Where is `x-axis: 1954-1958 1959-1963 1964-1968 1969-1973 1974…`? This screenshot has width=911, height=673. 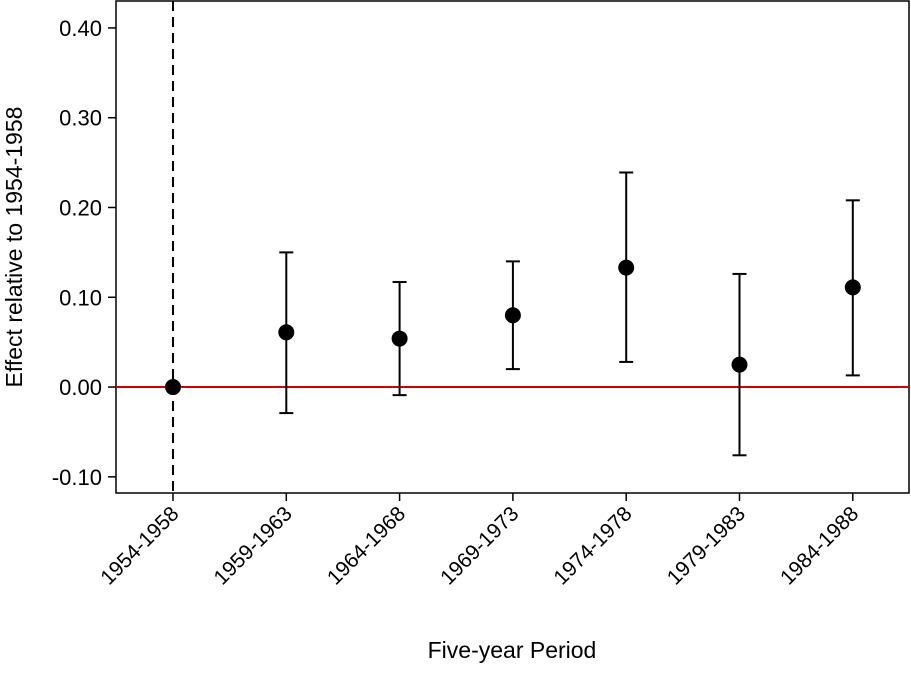 x-axis: 1954-1958 1959-1963 1964-1968 1969-1973 1974… is located at coordinates (479, 541).